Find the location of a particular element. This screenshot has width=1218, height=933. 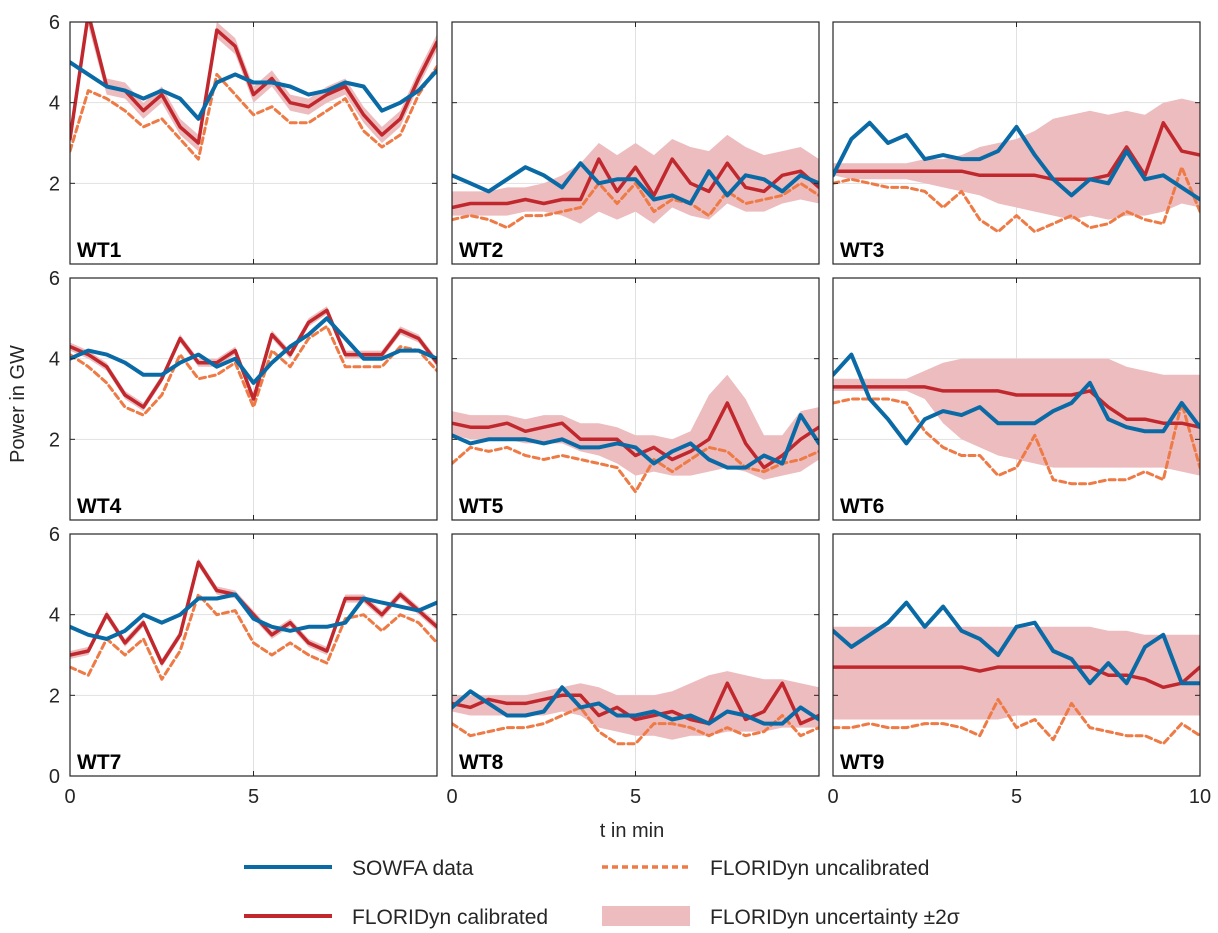

panel-wt6: WT6 is located at coordinates (1016, 399).